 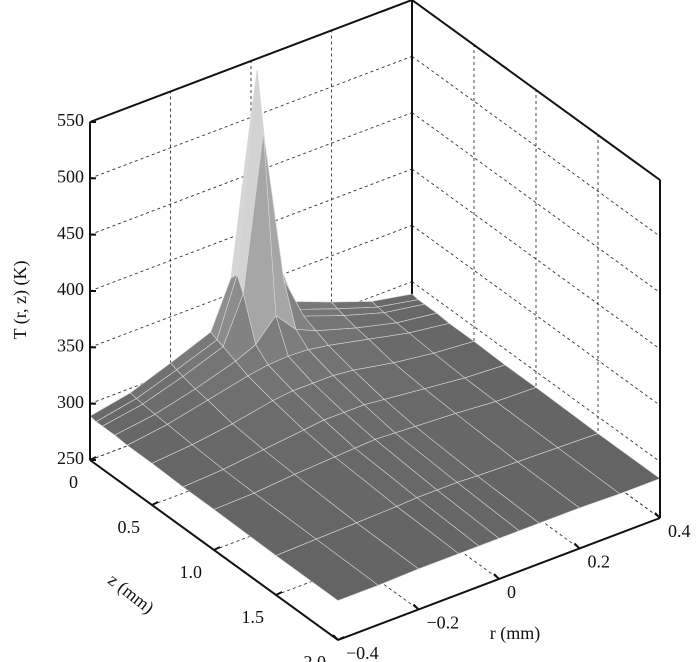 What do you see at coordinates (362, 652) in the screenshot?
I see `r-tick-label: −0.4` at bounding box center [362, 652].